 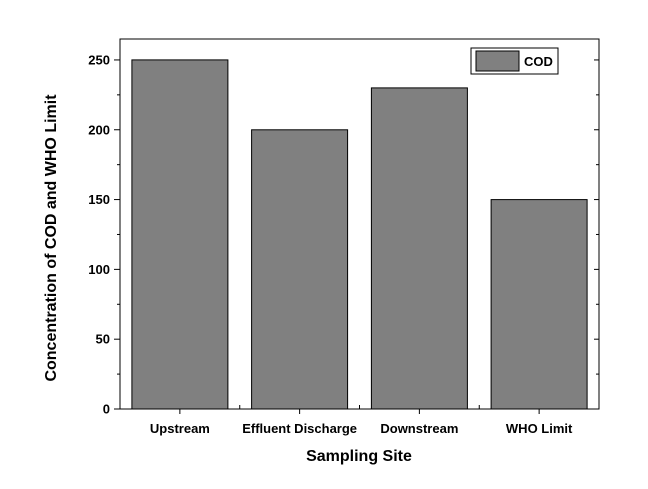 I want to click on y-tick-label: 0, so click(x=106, y=409).